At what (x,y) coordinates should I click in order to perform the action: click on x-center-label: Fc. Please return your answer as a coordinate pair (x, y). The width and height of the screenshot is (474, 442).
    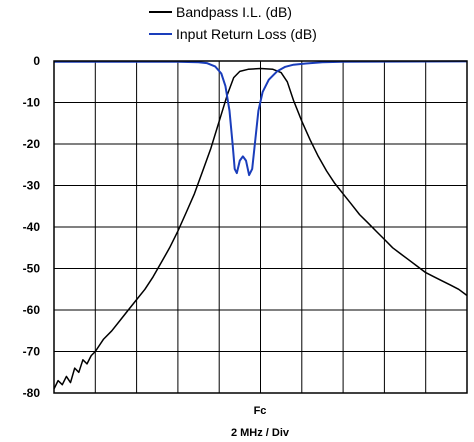
    Looking at the image, I should click on (260, 411).